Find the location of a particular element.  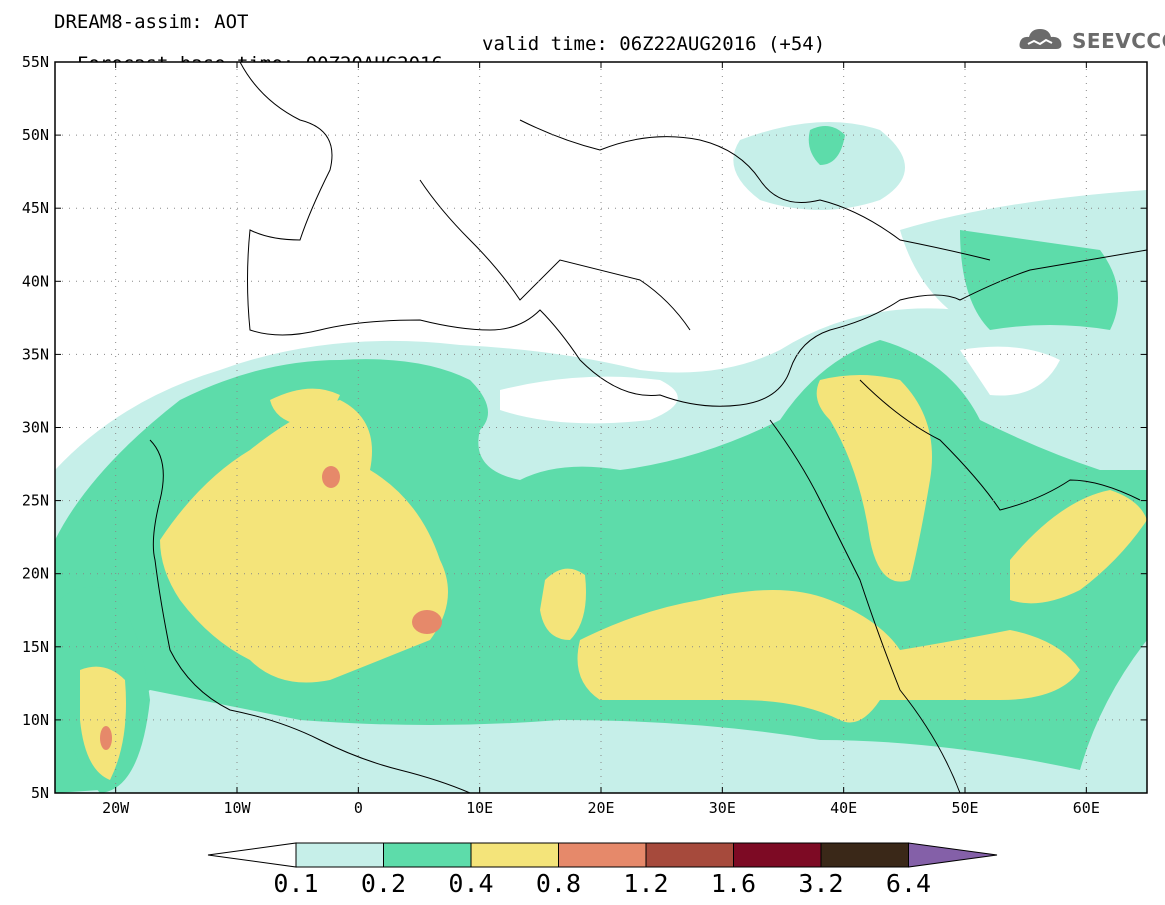

lon-label: 60E is located at coordinates (1086, 808).